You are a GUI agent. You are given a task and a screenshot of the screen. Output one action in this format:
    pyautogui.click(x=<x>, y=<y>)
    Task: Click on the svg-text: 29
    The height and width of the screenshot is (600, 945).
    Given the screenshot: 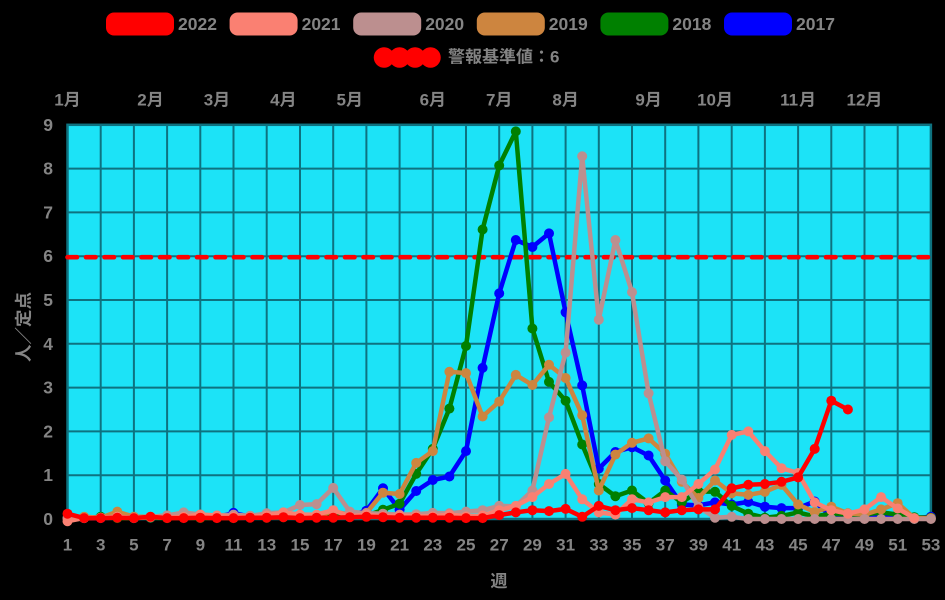 What is the action you would take?
    pyautogui.click(x=532, y=545)
    